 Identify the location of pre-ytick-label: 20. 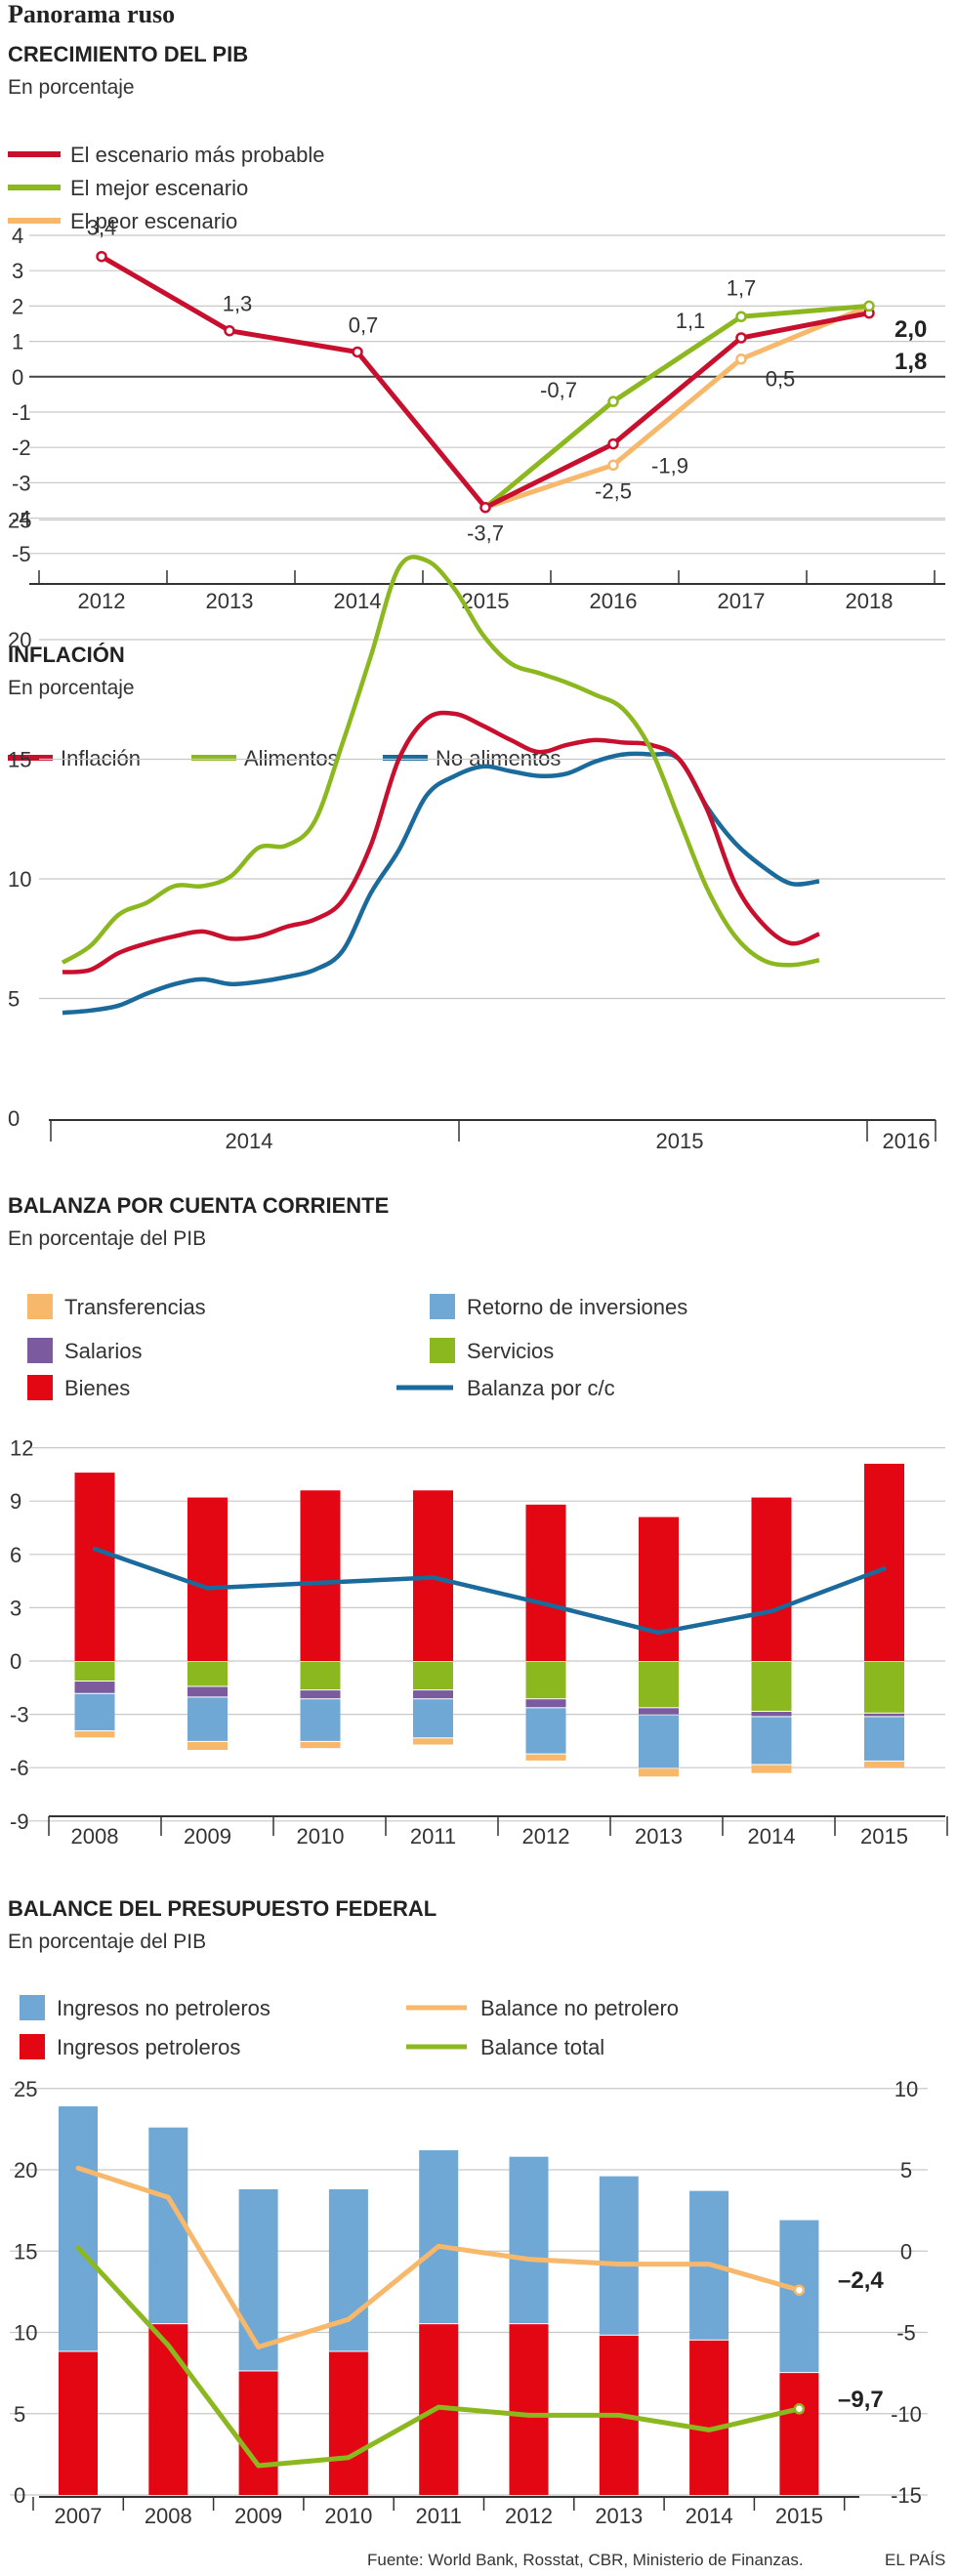
(25, 2170).